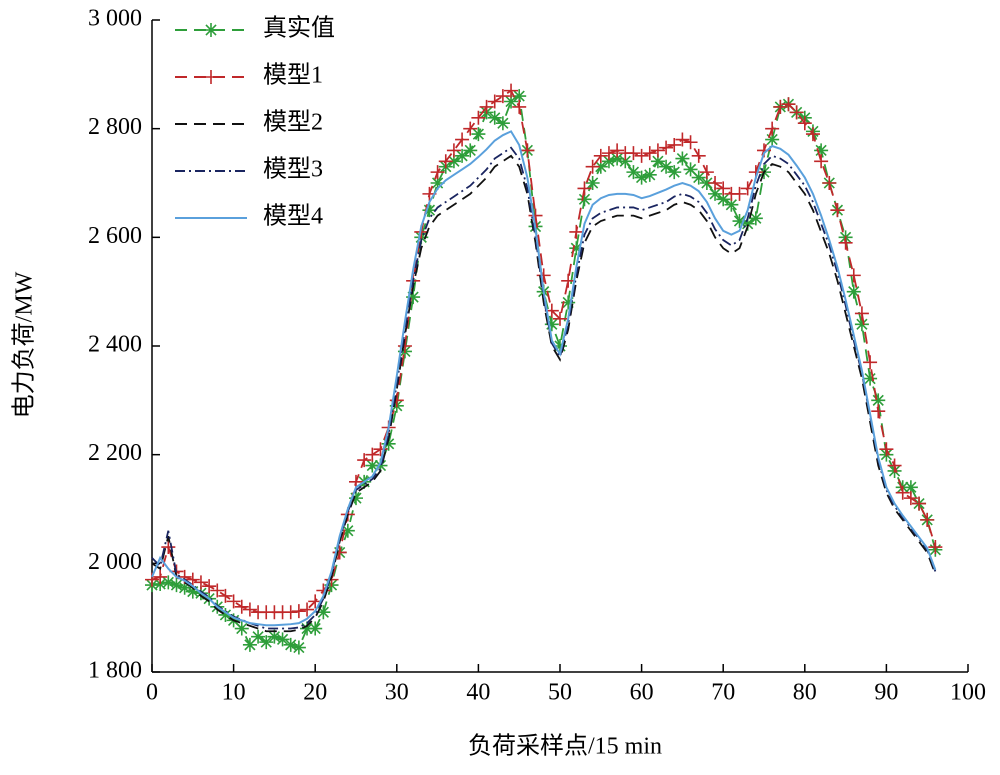 The image size is (1000, 775). What do you see at coordinates (115, 19) in the screenshot?
I see `y-tick-label: 3 000` at bounding box center [115, 19].